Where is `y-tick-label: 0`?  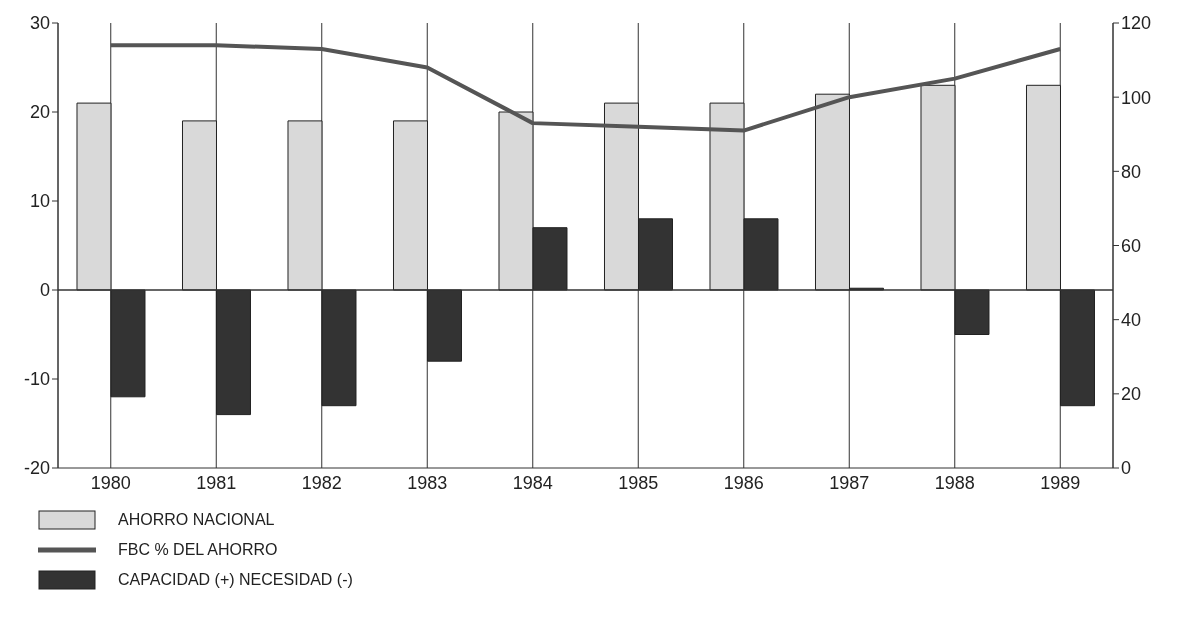
y-tick-label: 0 is located at coordinates (44, 290).